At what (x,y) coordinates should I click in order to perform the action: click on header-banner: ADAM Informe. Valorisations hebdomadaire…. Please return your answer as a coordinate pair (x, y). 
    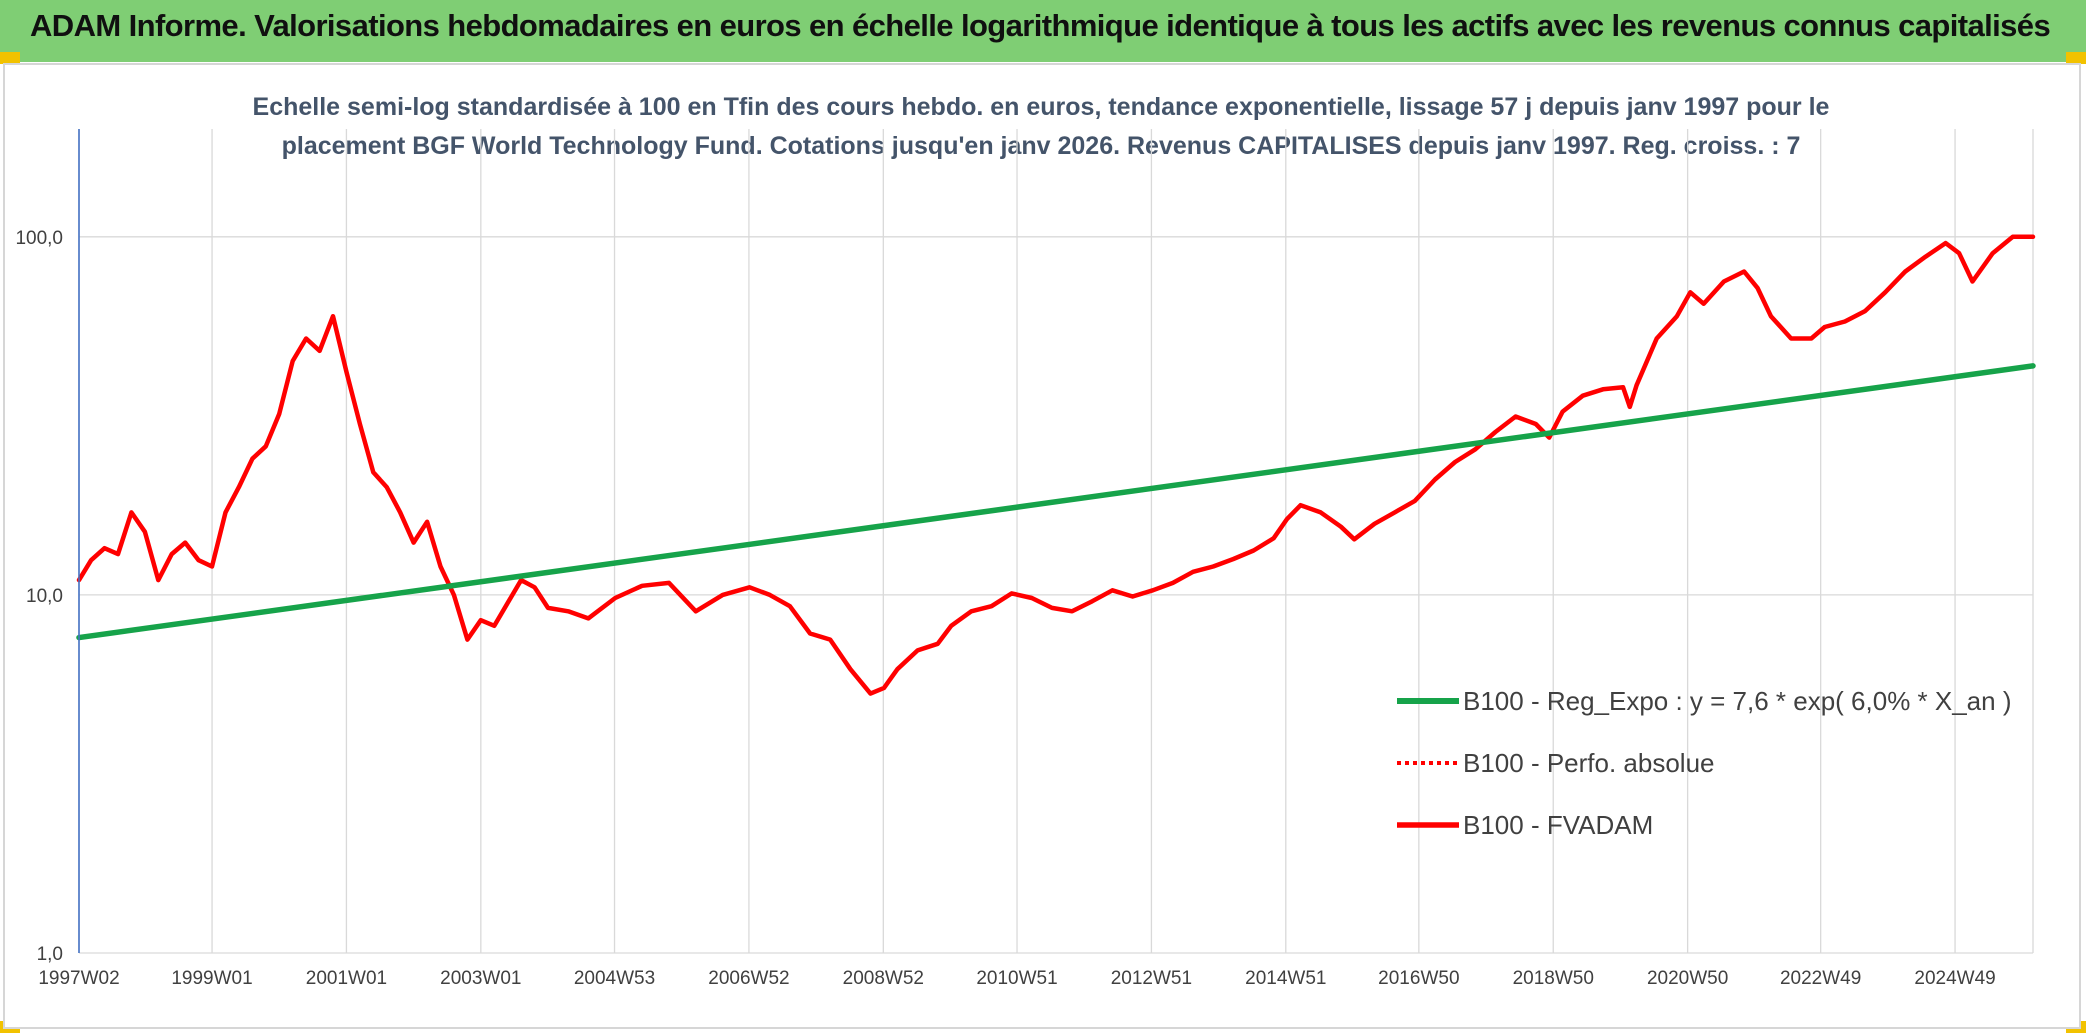
    Looking at the image, I should click on (1043, 31).